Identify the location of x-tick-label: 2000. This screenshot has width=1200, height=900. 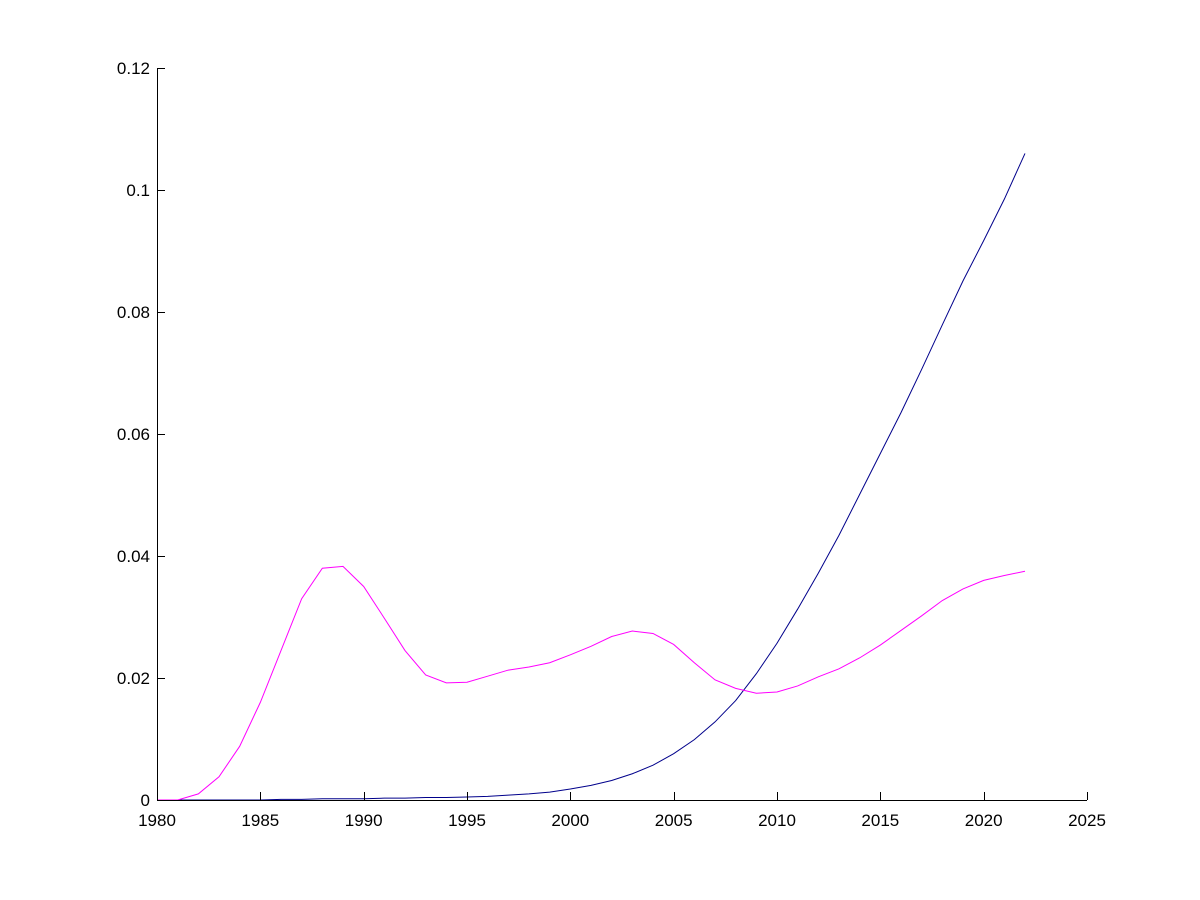
(570, 820).